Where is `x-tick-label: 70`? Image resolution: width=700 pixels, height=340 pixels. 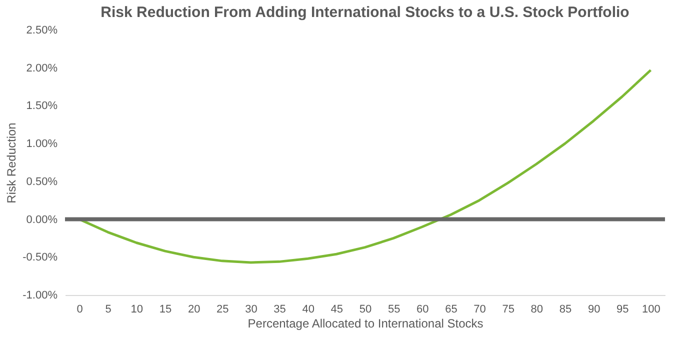
x-tick-label: 70 is located at coordinates (480, 310).